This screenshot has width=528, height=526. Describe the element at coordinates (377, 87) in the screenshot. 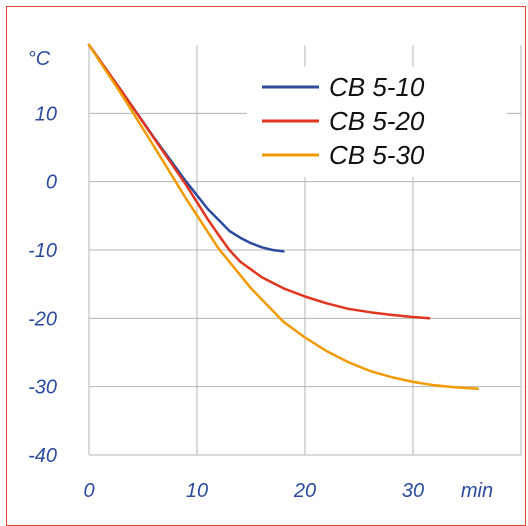

I see `legend-label-1: CB 5-10` at that location.